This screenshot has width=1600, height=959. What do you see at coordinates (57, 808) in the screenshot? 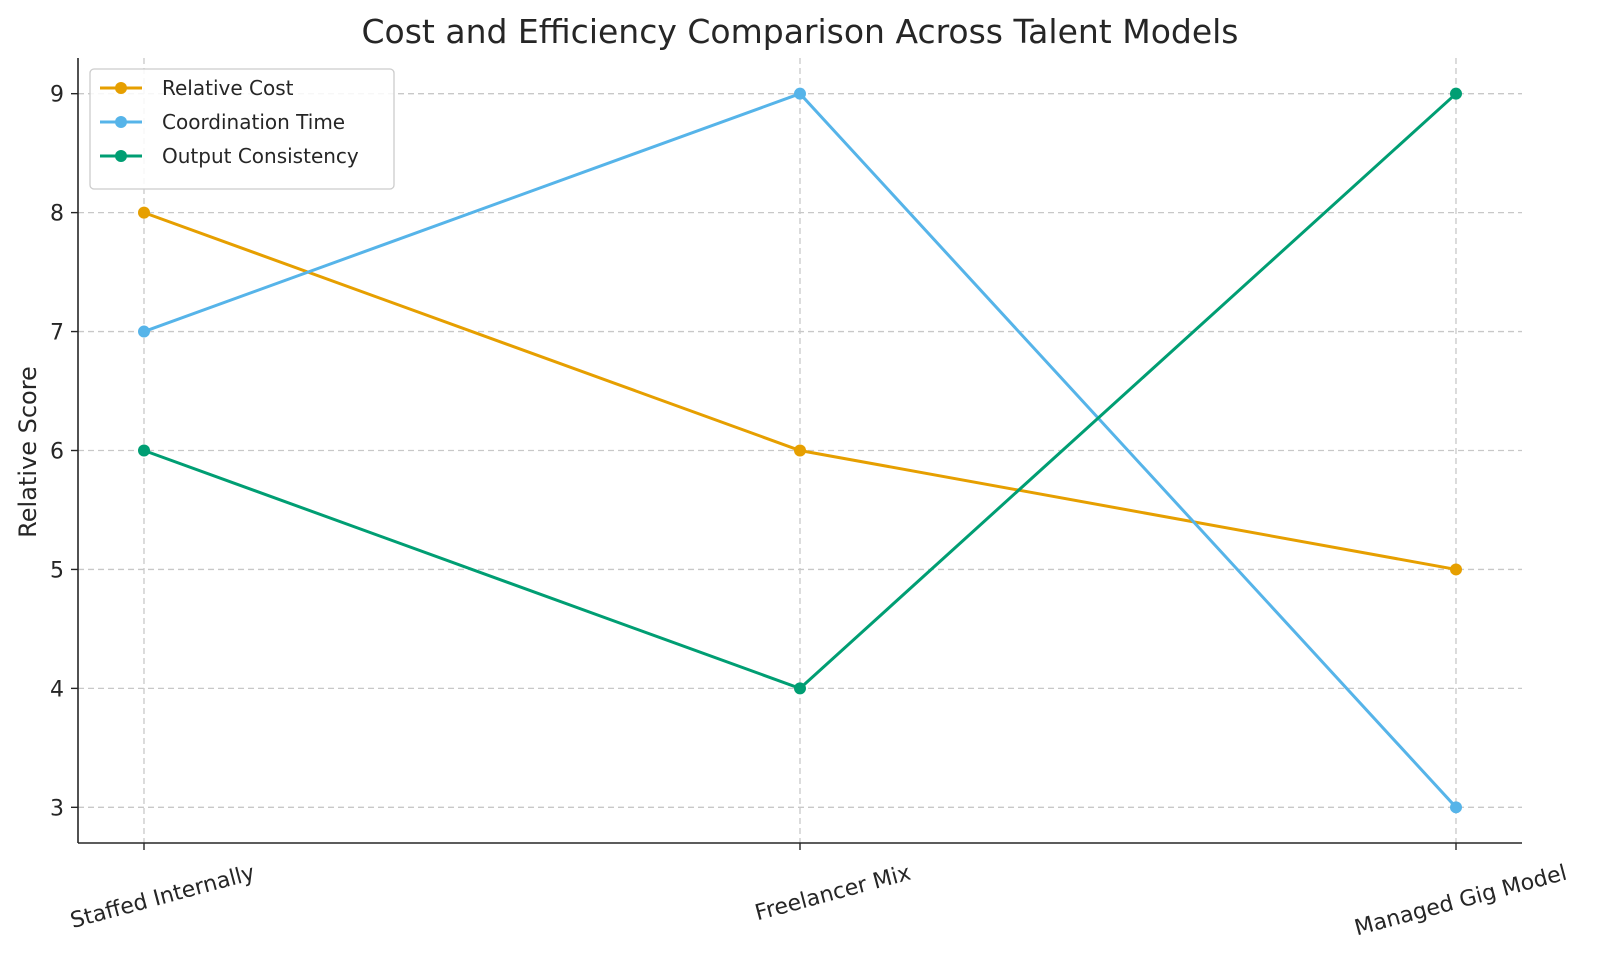
I see `y-tick-label: 3` at bounding box center [57, 808].